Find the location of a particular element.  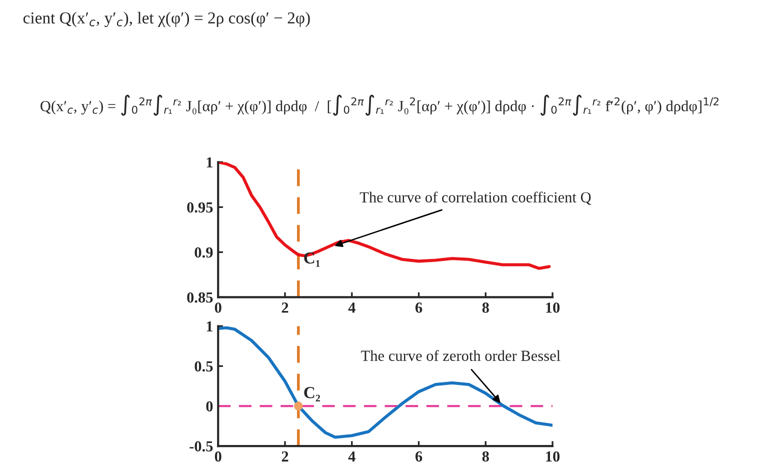

y-tick-label: 0 is located at coordinates (209, 406).